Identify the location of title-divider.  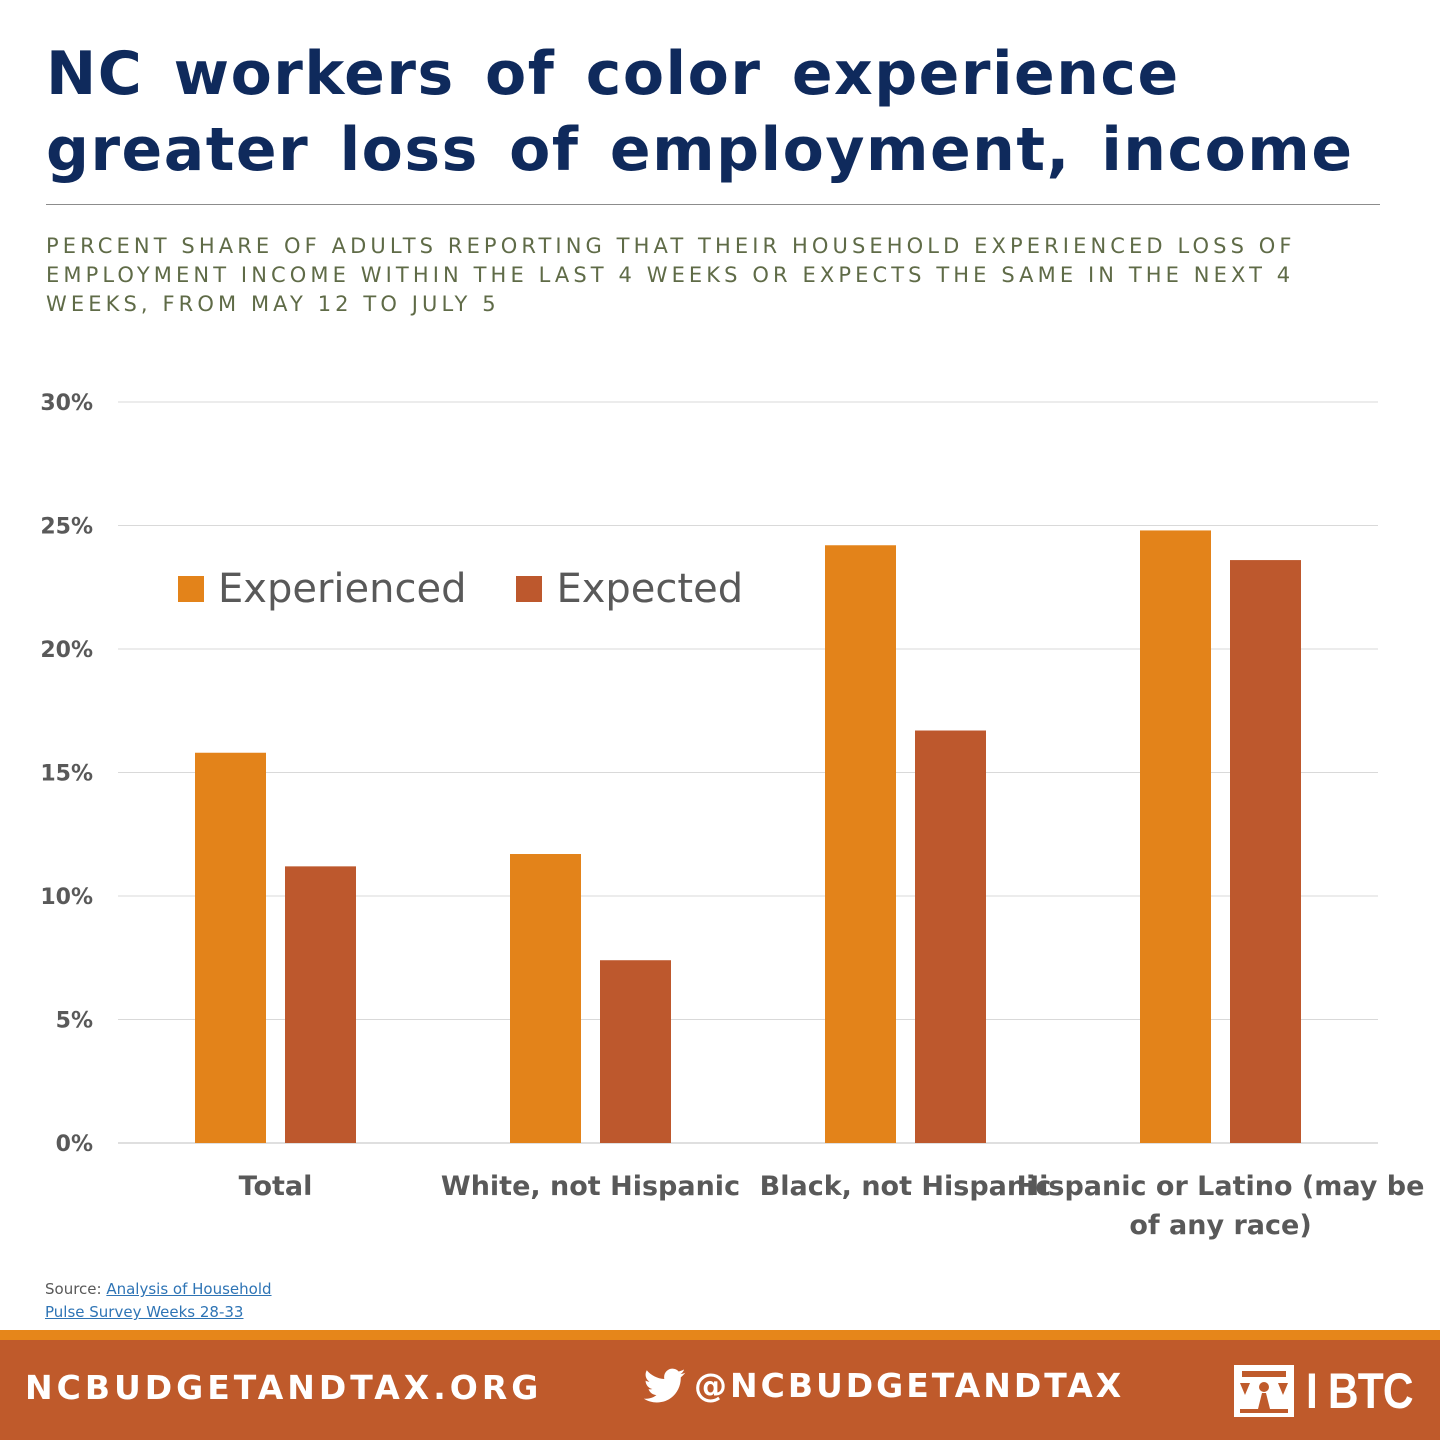
(713, 204).